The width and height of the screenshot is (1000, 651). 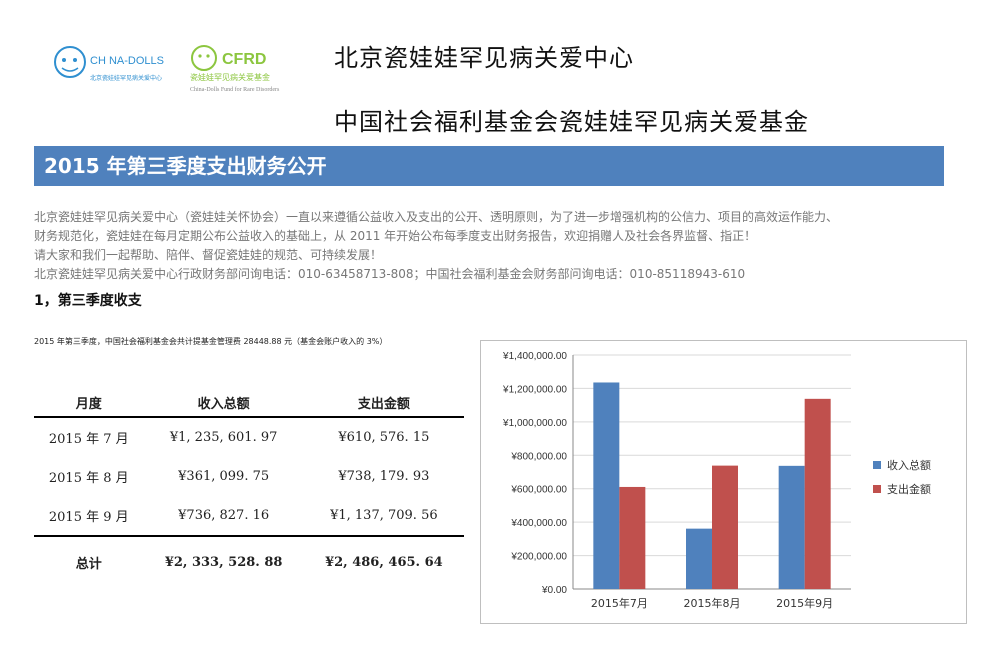 I want to click on y-tick-label: ¥600,000.00, so click(x=538, y=490).